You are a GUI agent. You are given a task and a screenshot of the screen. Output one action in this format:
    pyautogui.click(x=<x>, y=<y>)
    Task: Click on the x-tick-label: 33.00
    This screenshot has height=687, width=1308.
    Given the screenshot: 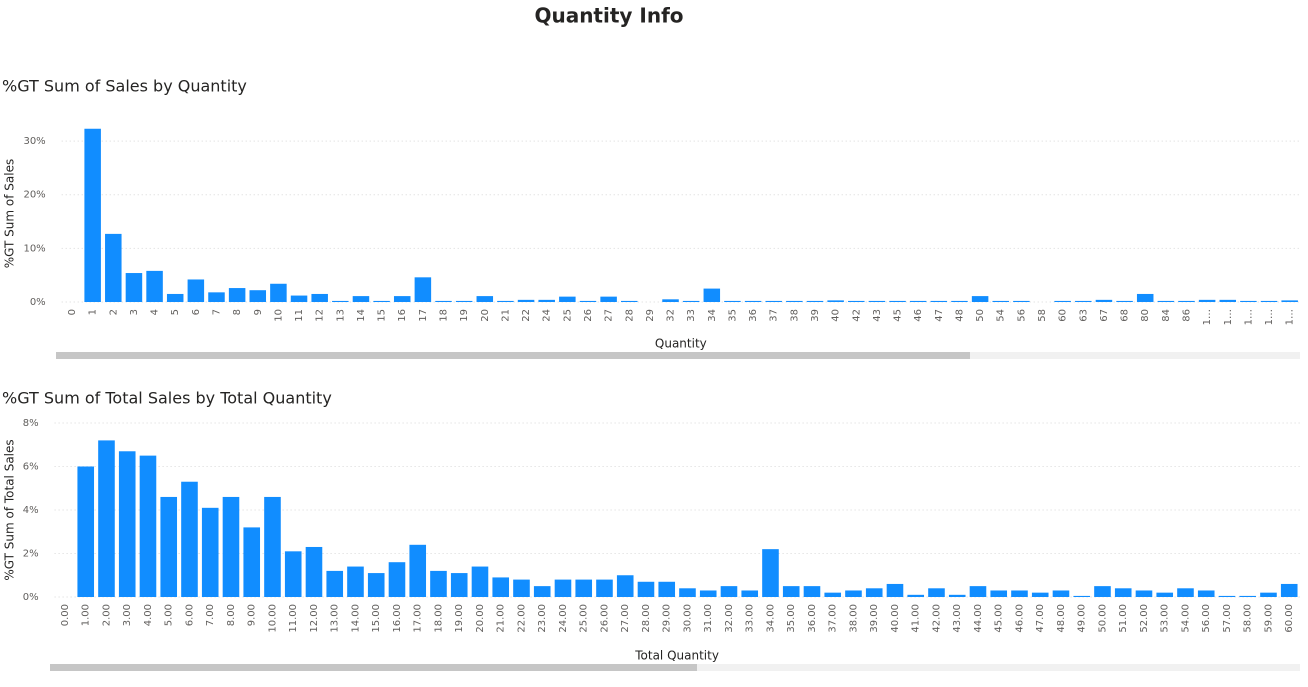 What is the action you would take?
    pyautogui.click(x=750, y=618)
    